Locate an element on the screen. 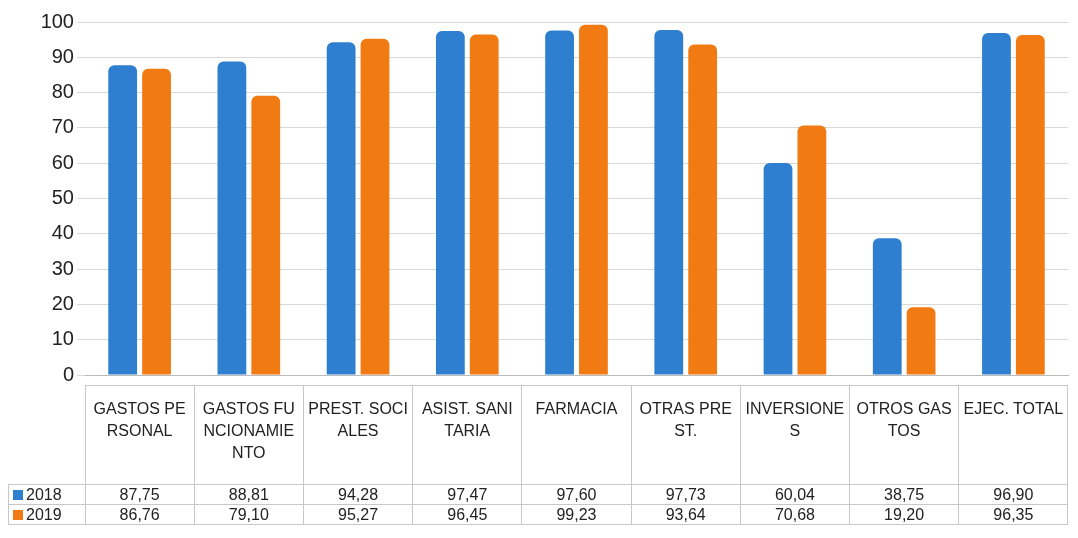  y-tick-label: 20 is located at coordinates (62, 302).